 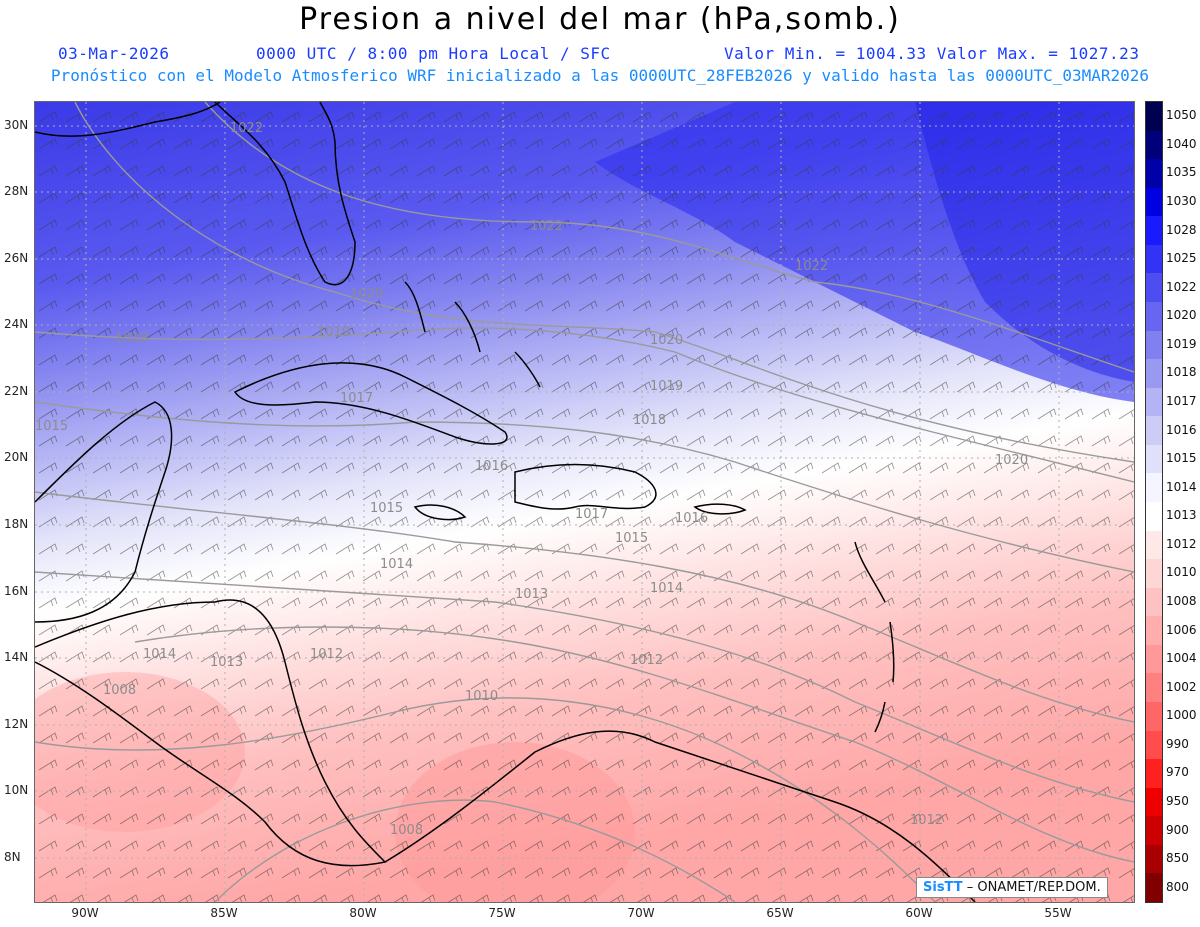 I want to click on colorbar-label: 850, so click(x=1177, y=858).